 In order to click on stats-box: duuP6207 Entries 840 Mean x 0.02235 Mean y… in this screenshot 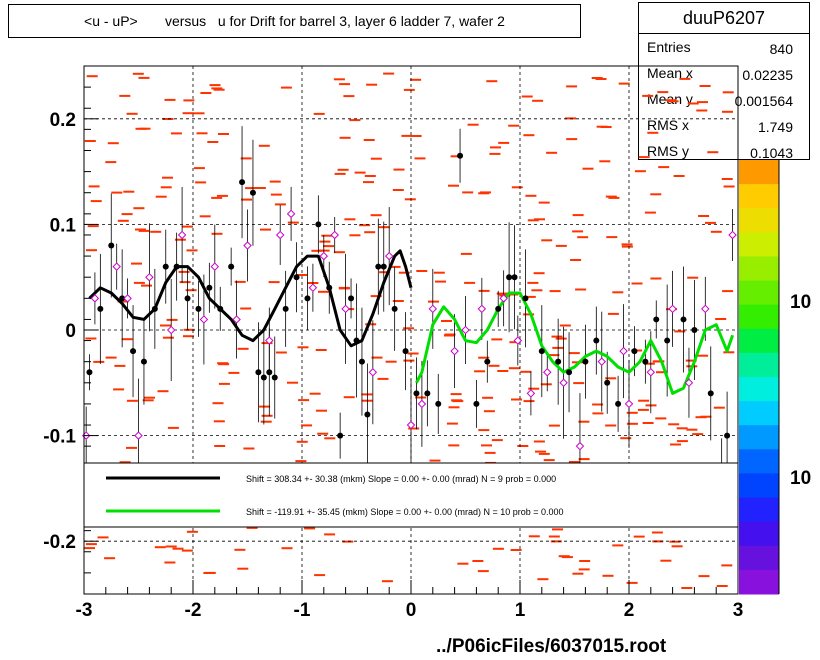, I will do `click(724, 81)`.